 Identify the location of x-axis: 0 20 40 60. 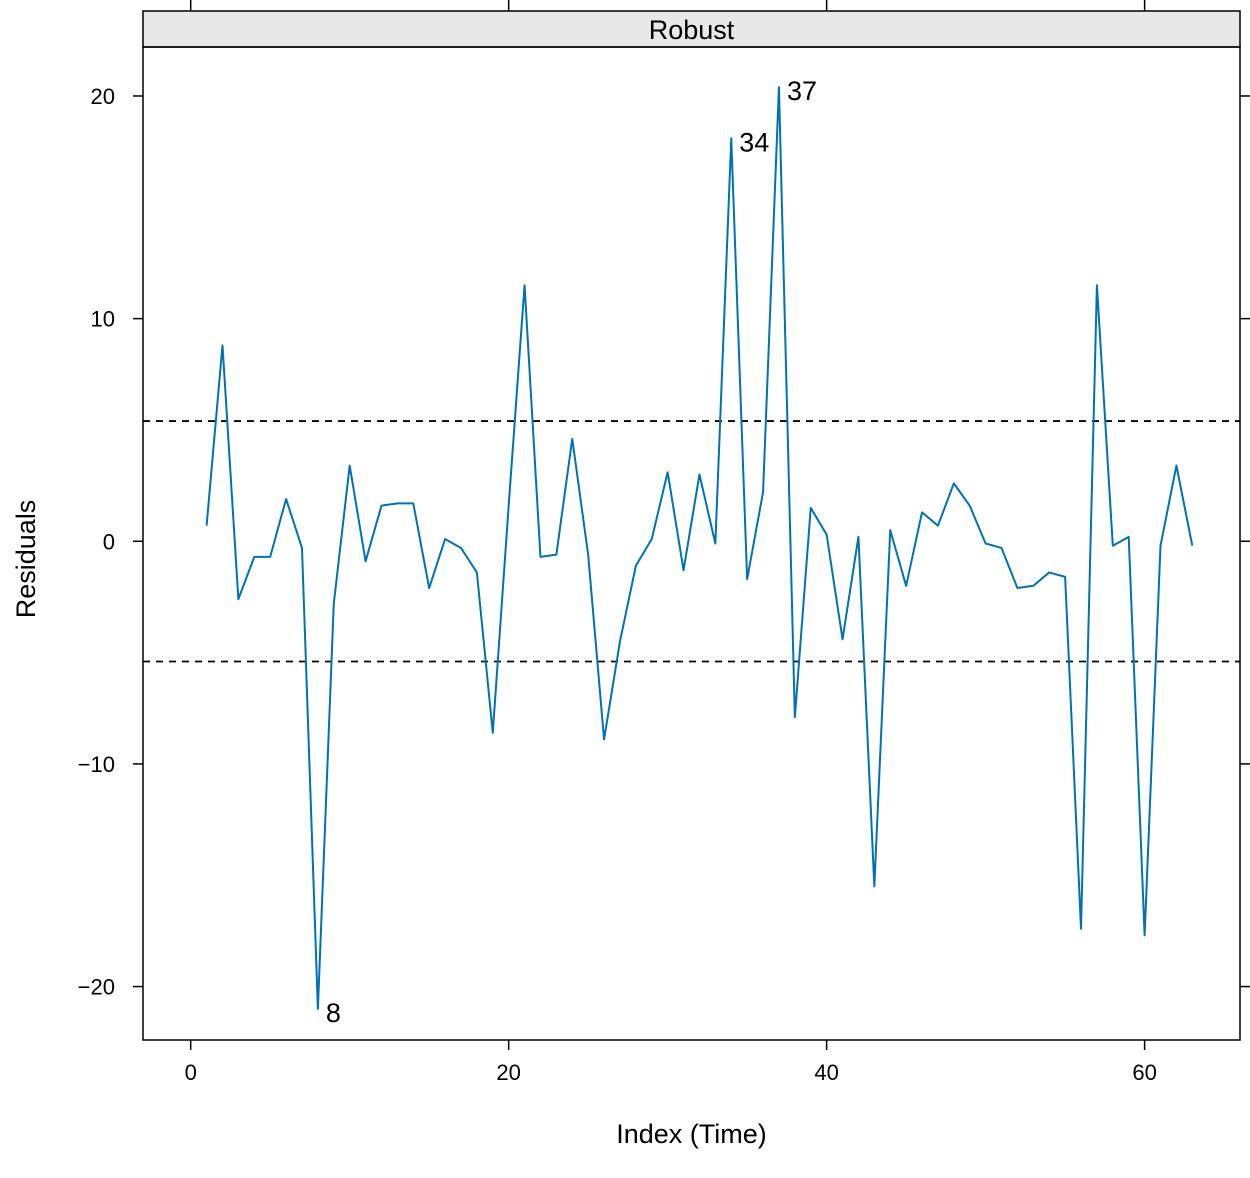
(671, 1062).